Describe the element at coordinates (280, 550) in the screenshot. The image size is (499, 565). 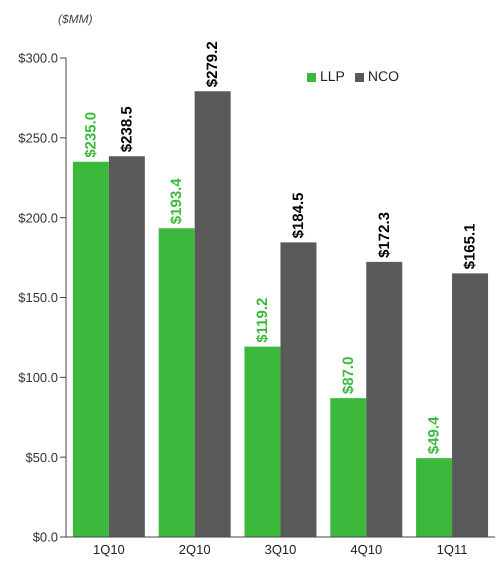
I see `x-tick-label: 3Q10` at that location.